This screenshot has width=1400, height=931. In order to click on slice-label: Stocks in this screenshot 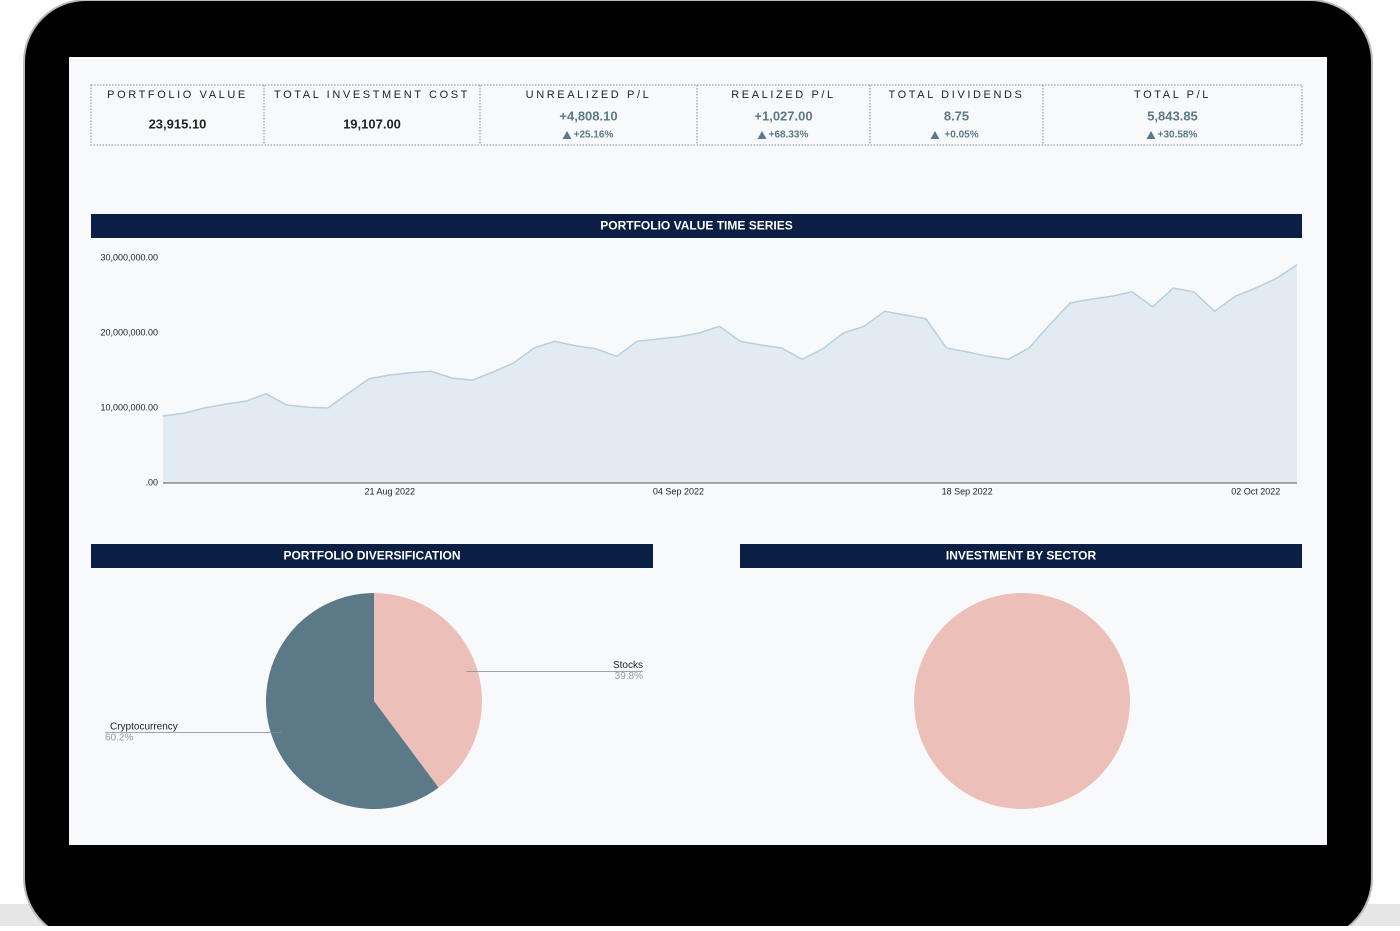, I will do `click(628, 665)`.